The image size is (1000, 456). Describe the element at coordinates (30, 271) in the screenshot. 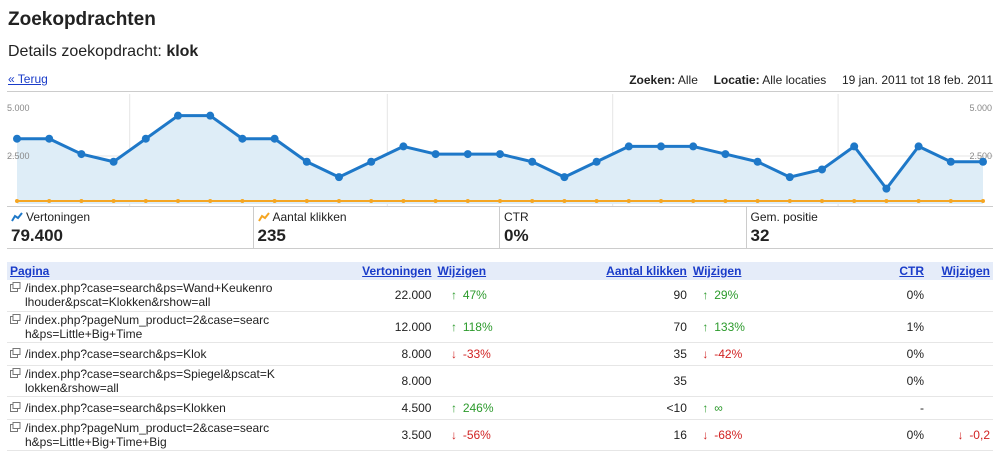

I see `sort-page-header: Pagina` at that location.